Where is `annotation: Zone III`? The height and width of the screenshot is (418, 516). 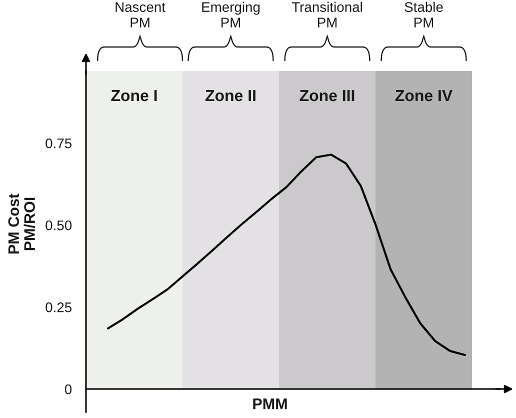 annotation: Zone III is located at coordinates (327, 96).